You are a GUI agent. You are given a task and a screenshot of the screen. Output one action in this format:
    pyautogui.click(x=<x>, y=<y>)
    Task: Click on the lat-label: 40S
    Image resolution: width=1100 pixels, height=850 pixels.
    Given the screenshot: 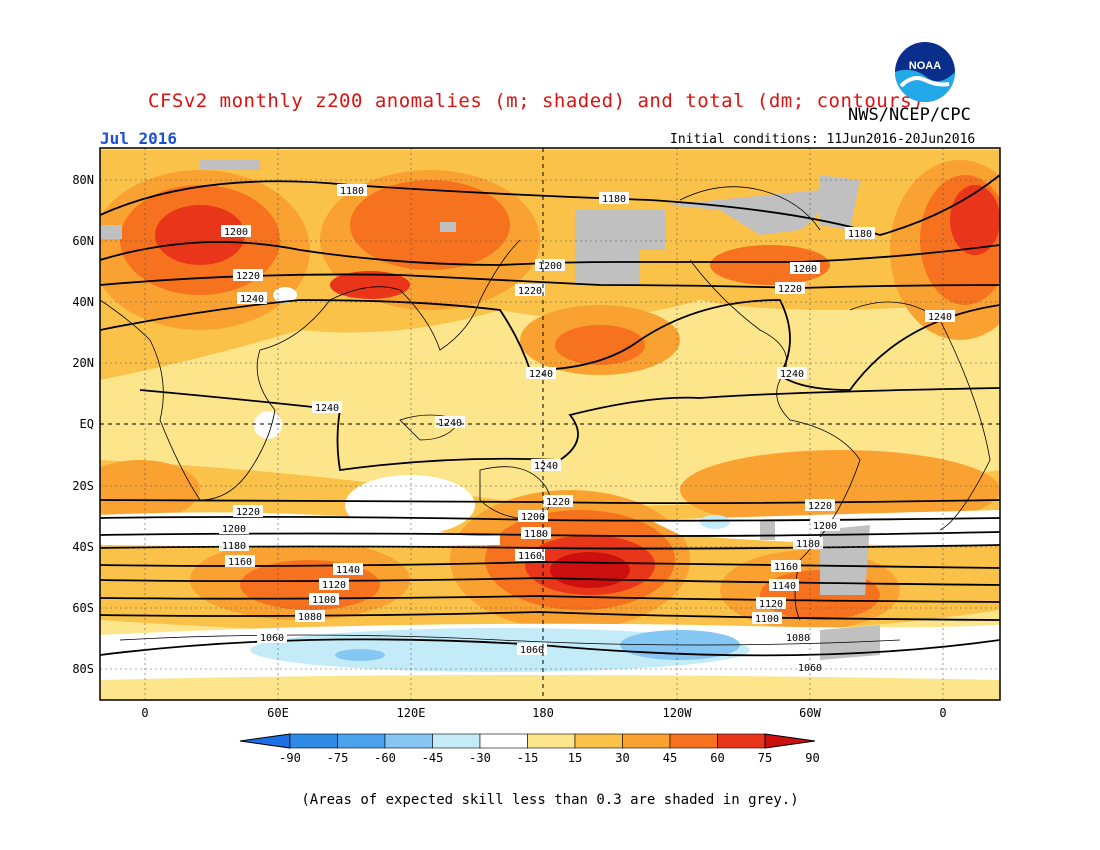 What is the action you would take?
    pyautogui.click(x=83, y=547)
    